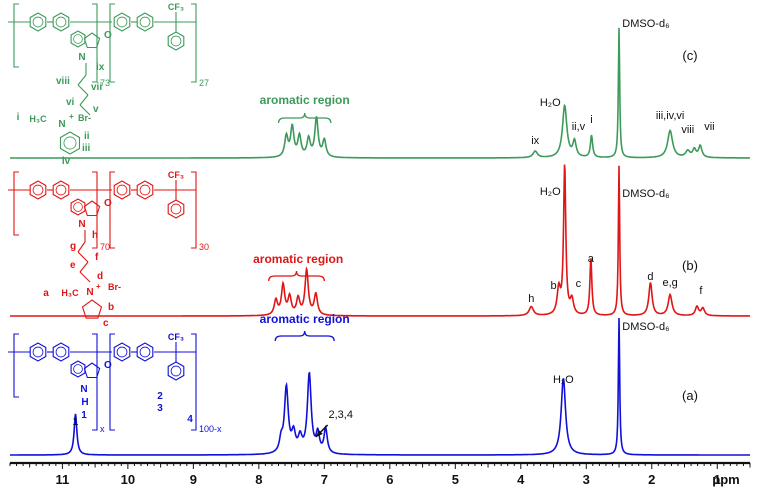 The width and height of the screenshot is (758, 503). I want to click on struct-label: vi, so click(70, 102).